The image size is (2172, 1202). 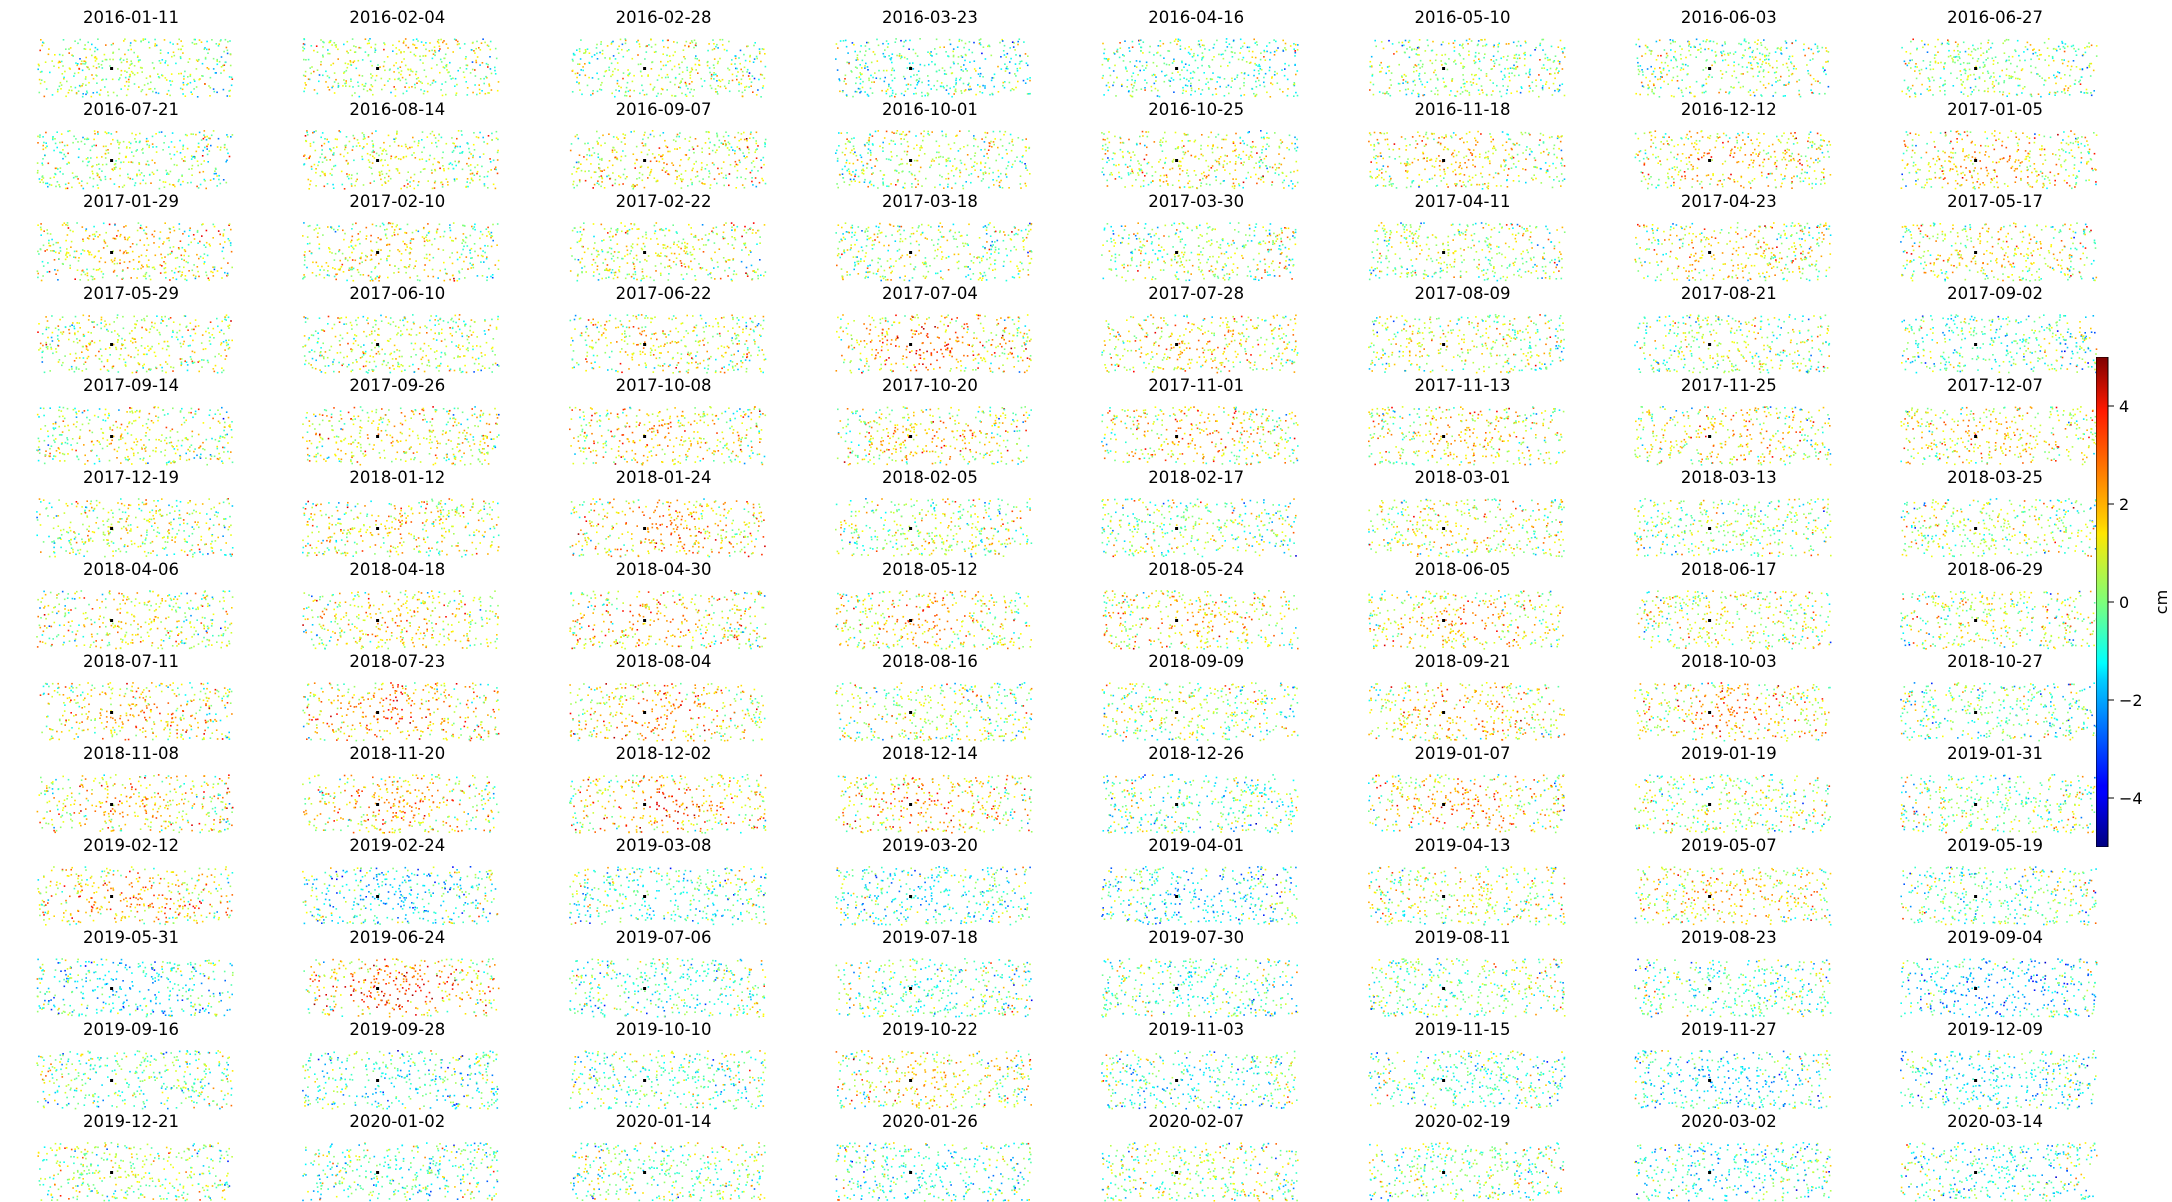 What do you see at coordinates (131, 18) in the screenshot?
I see `panel-date-title: 2016-01-11` at bounding box center [131, 18].